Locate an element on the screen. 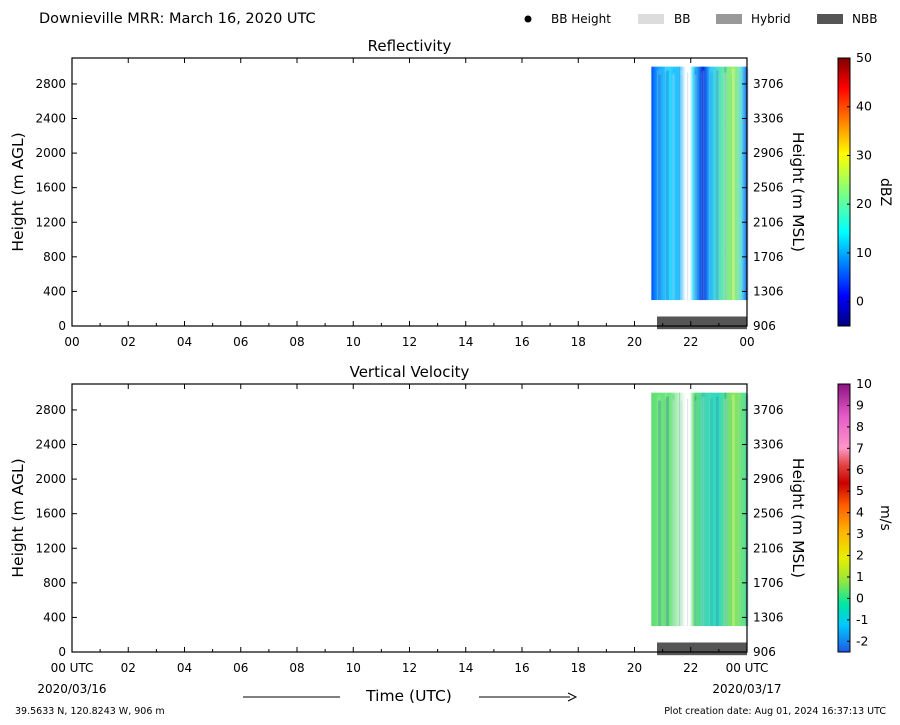 Image resolution: width=900 pixels, height=725 pixels. y-right-tick-label: 1706 is located at coordinates (768, 257).